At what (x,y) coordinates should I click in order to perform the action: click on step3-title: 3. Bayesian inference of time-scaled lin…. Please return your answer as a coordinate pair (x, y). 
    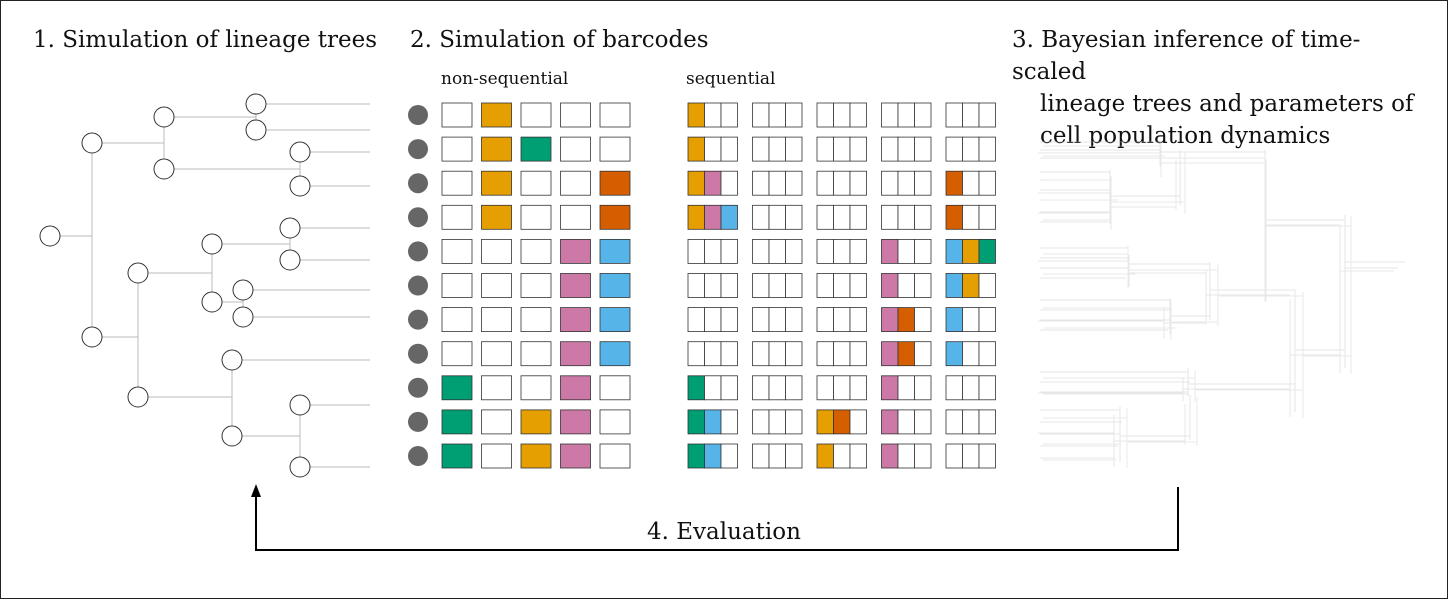
    Looking at the image, I should click on (1222, 88).